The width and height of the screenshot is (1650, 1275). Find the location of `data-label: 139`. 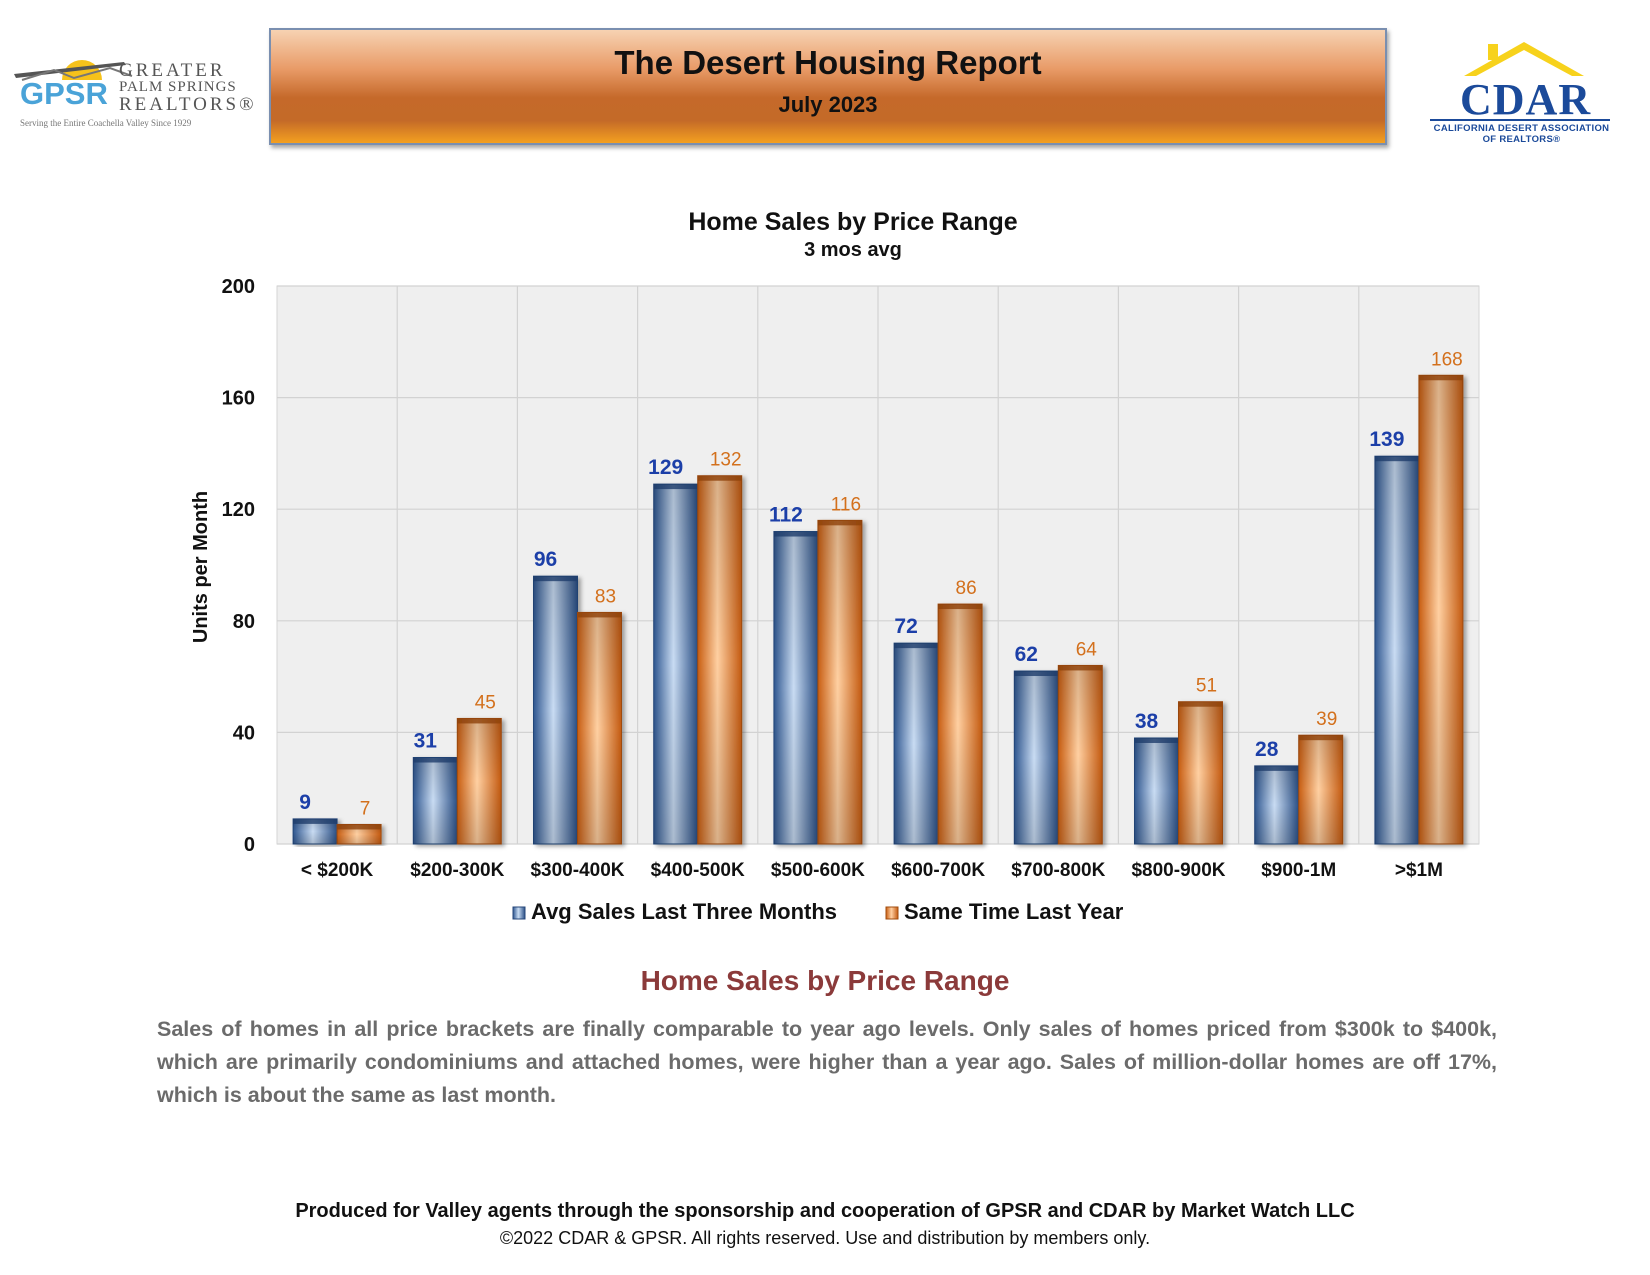

data-label: 139 is located at coordinates (1386, 439).